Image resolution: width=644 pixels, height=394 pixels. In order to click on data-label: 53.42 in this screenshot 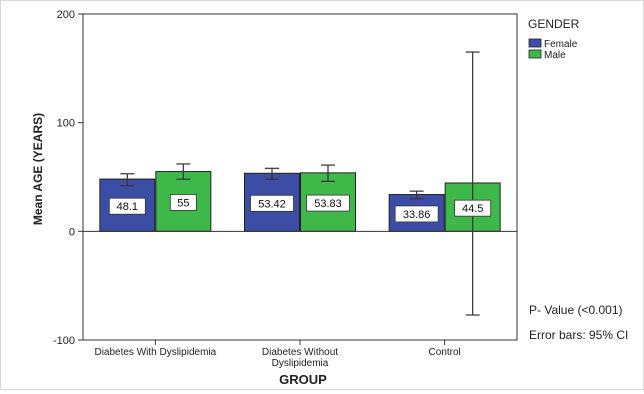, I will do `click(272, 204)`.